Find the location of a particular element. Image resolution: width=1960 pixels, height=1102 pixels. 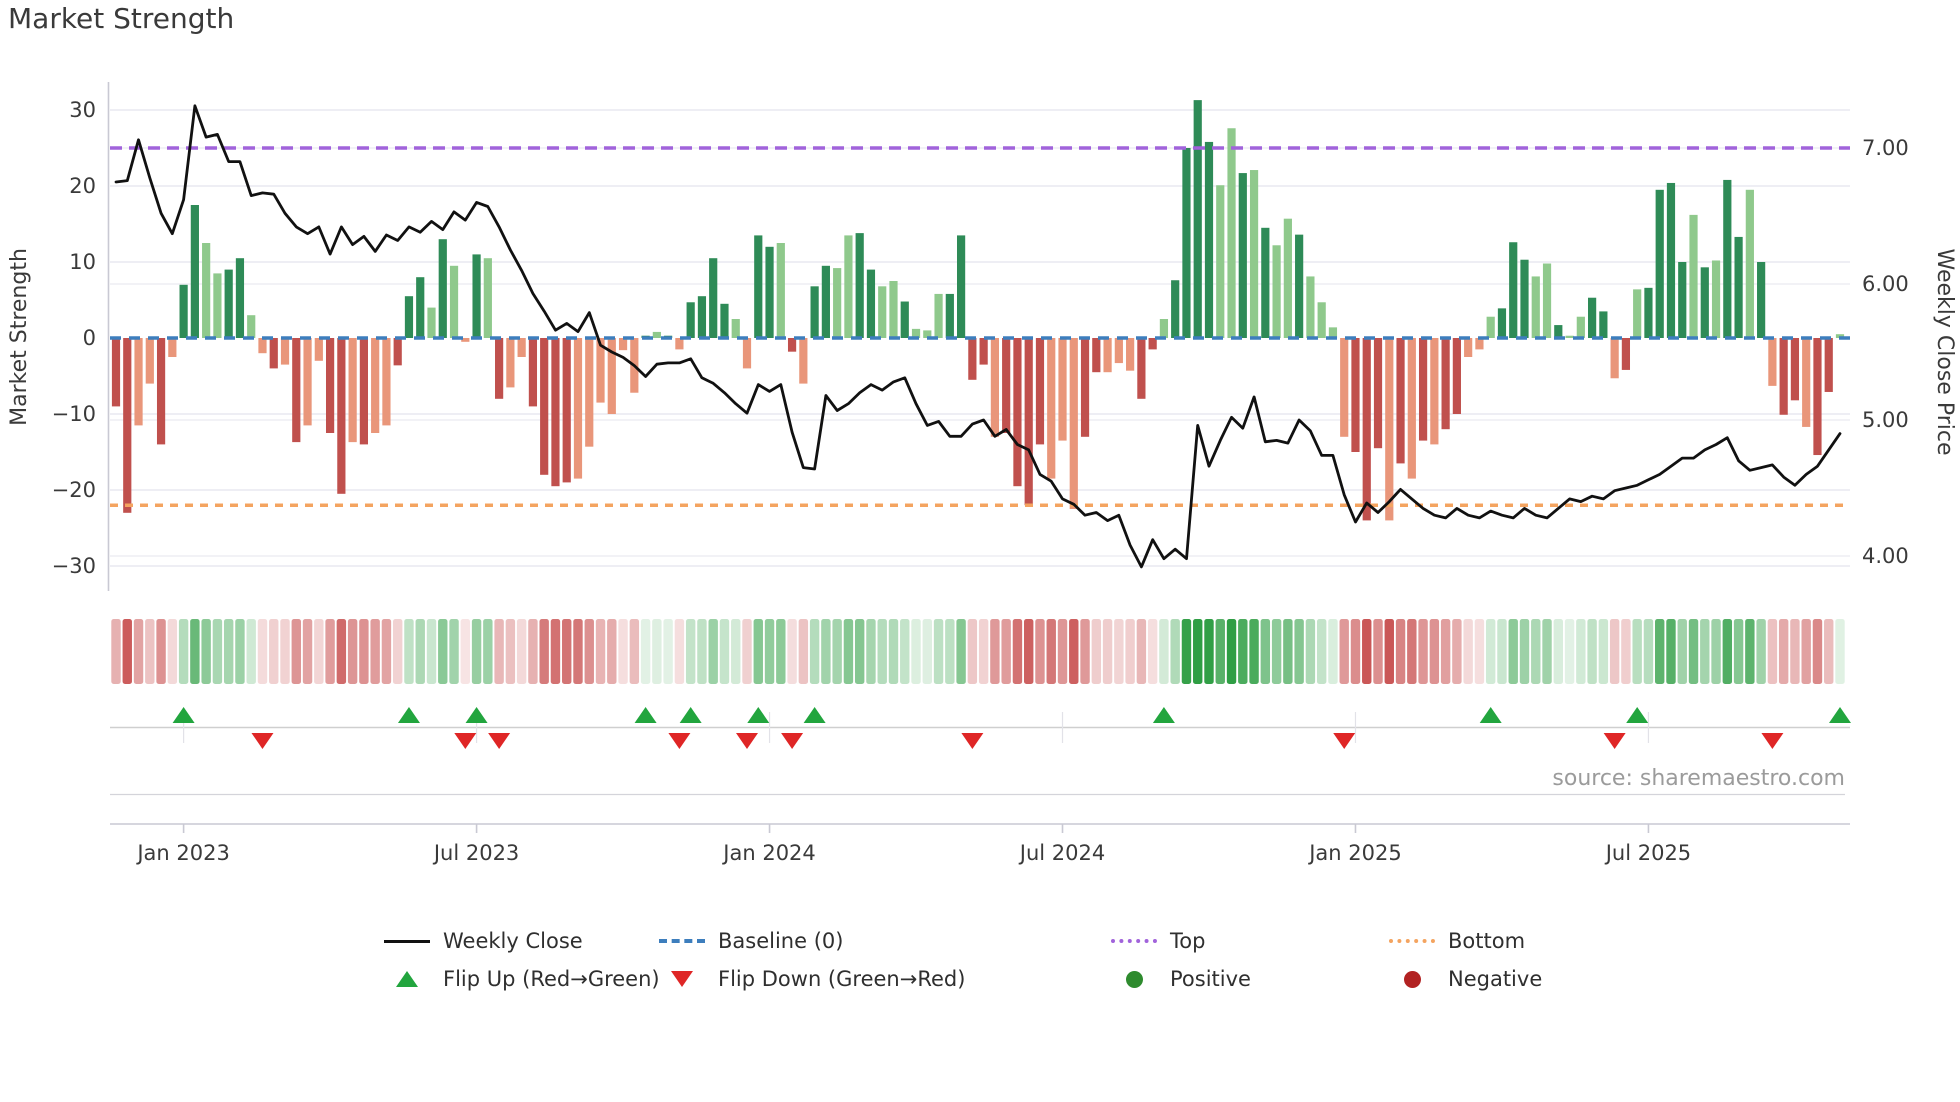

flip-up-marker is located at coordinates (645, 715).